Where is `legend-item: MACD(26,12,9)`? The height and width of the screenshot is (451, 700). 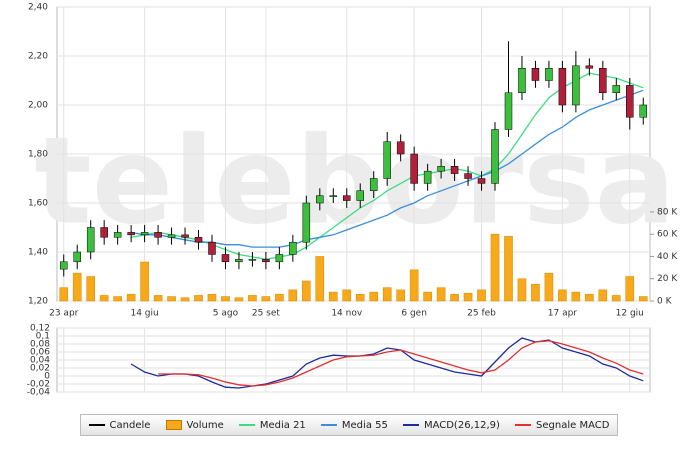 legend-item: MACD(26,12,9) is located at coordinates (451, 425).